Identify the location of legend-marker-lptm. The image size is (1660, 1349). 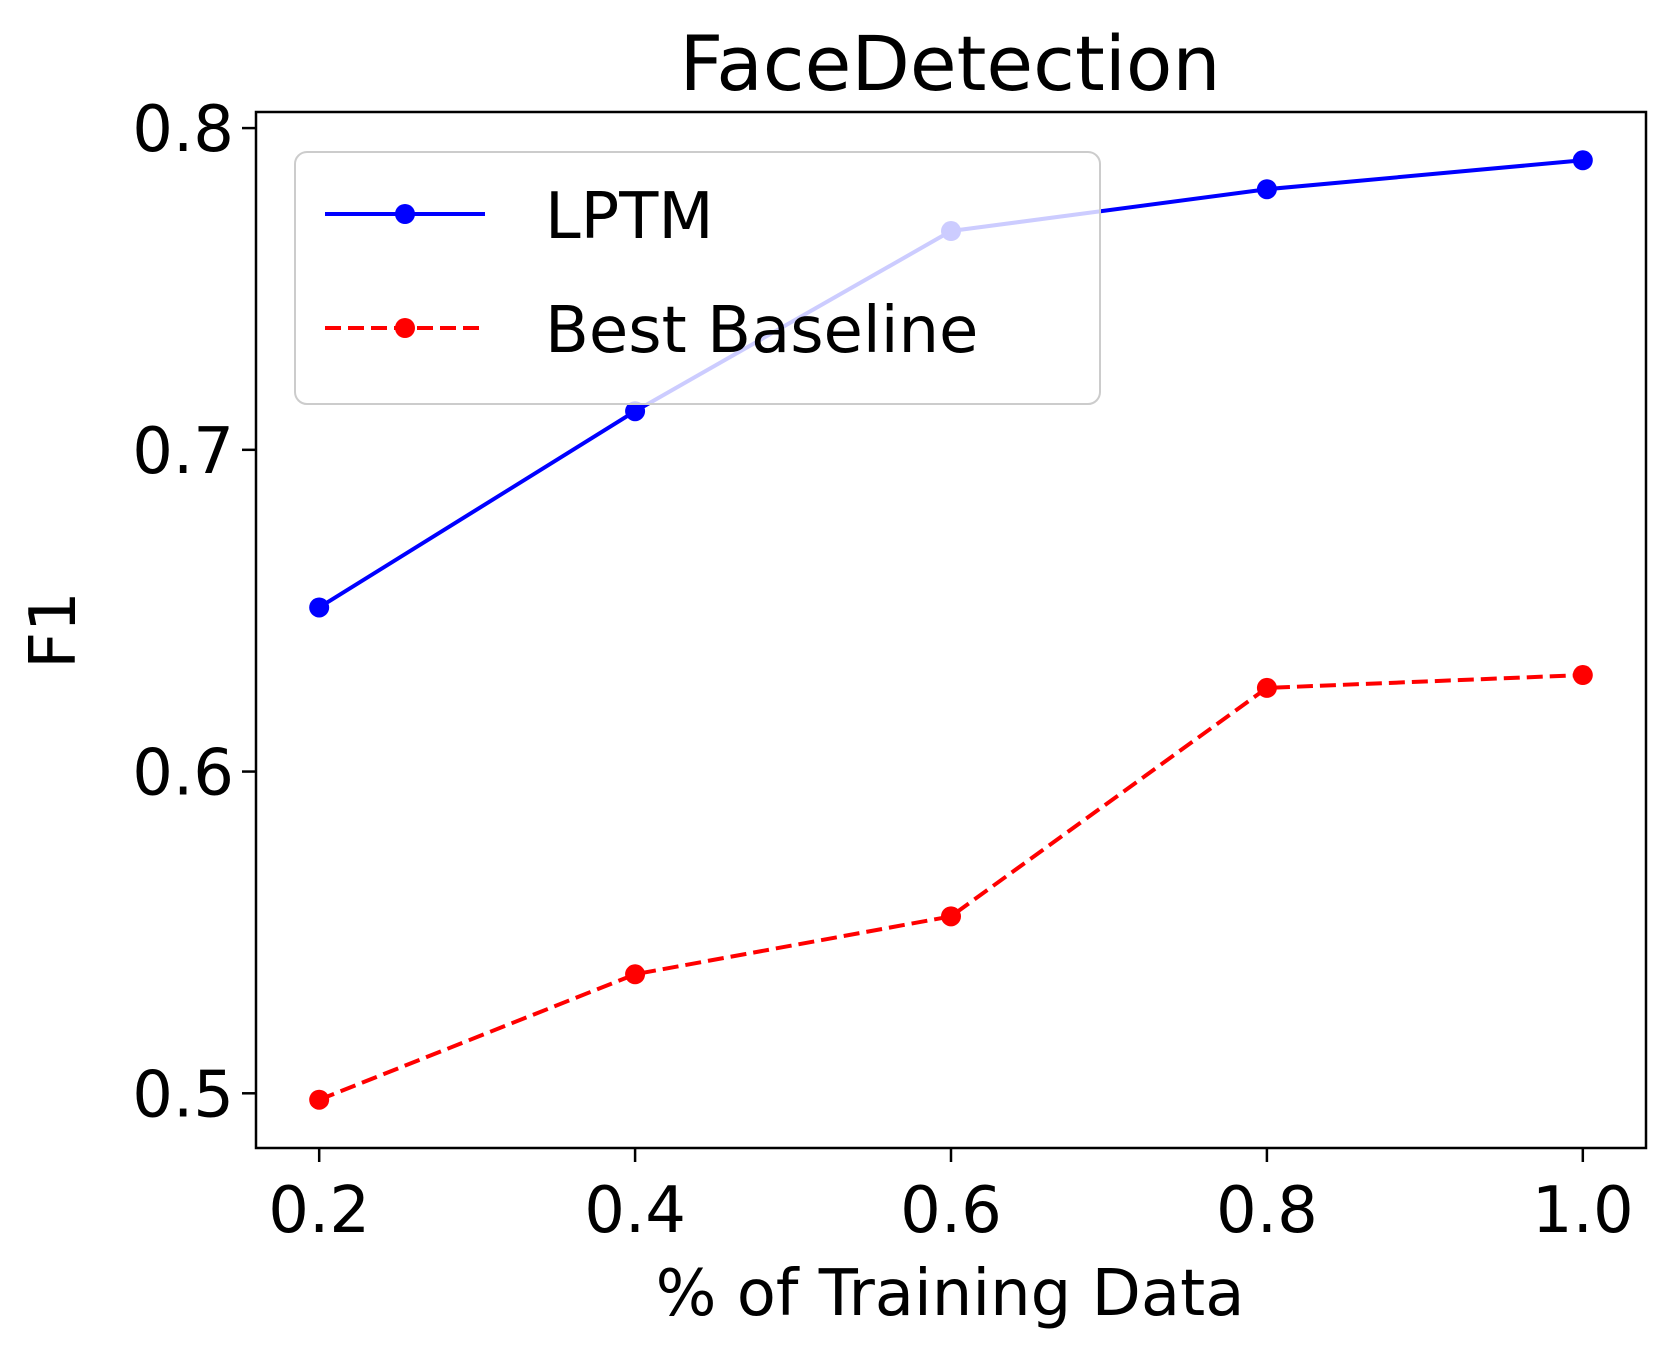
(405, 214).